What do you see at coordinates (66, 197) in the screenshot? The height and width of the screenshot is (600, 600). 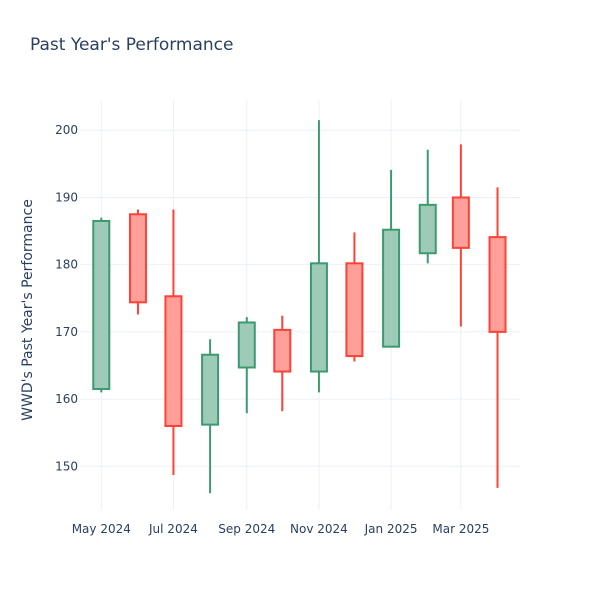 I see `y-tick-label: 190` at bounding box center [66, 197].